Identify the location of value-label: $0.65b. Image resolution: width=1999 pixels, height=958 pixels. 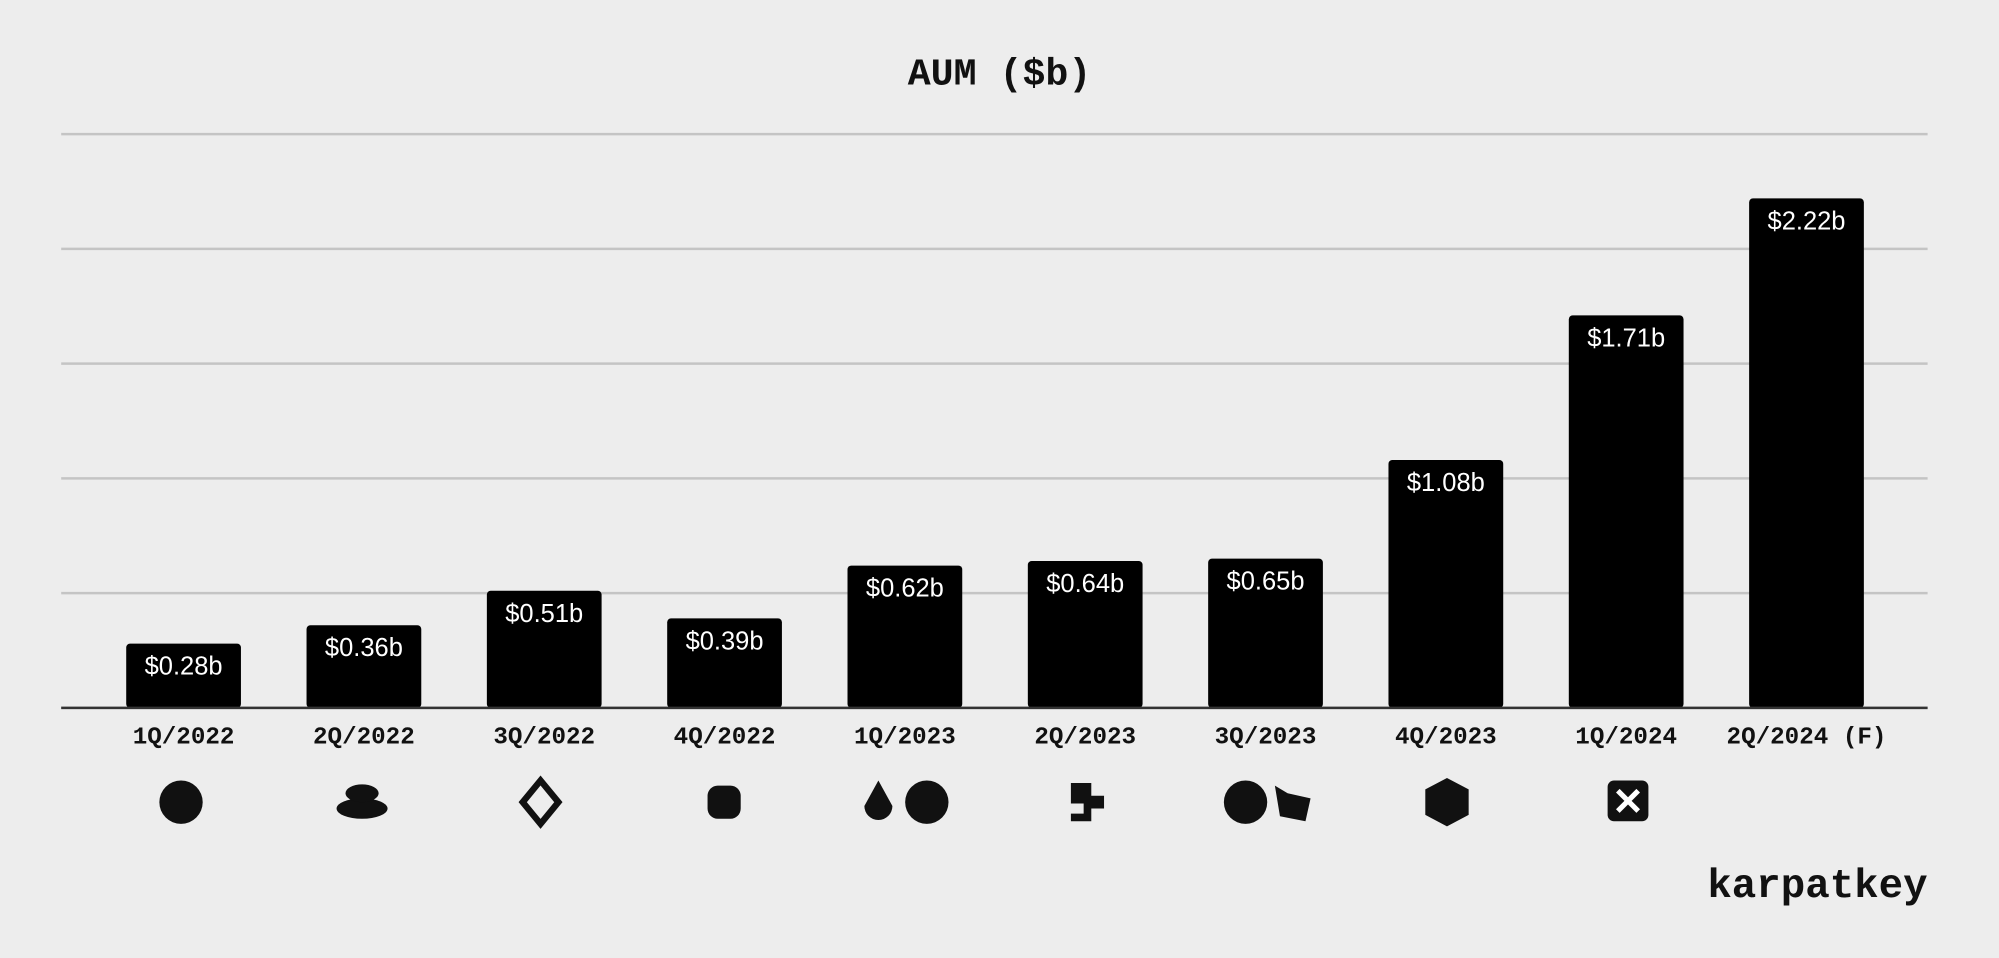
(1266, 582).